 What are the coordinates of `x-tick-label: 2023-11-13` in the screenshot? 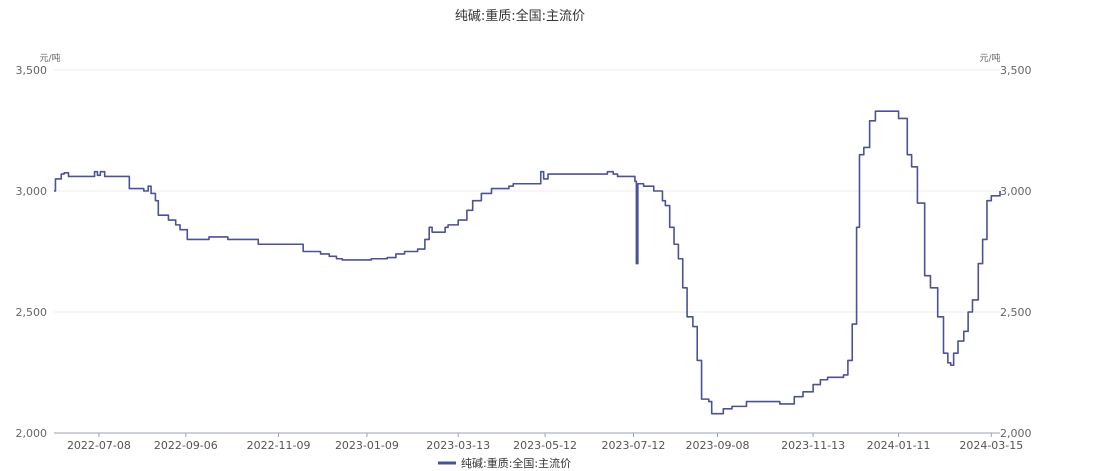 It's located at (813, 445).